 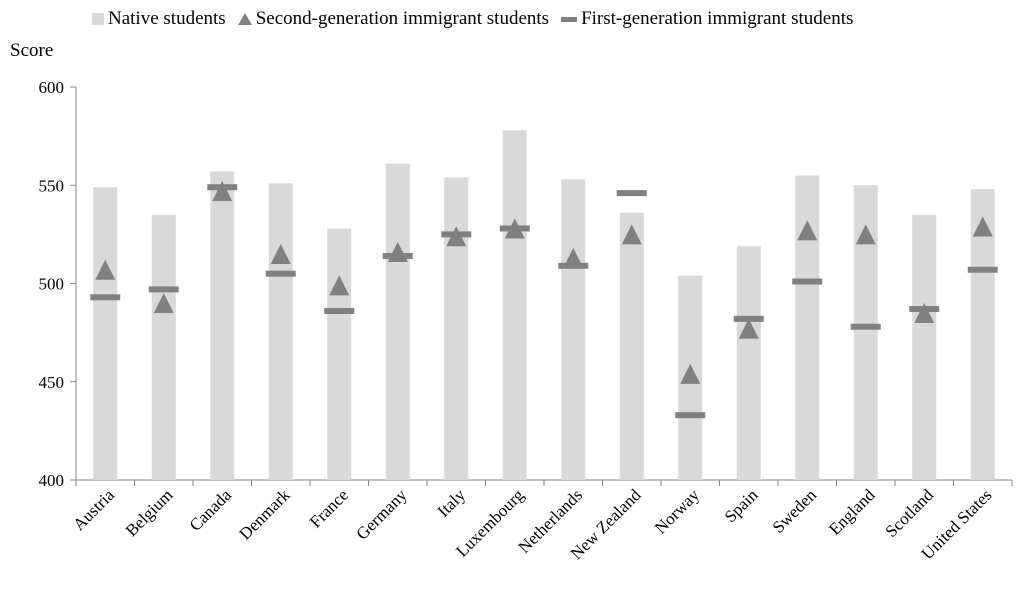 I want to click on marker-second-generation-sweden, so click(x=807, y=230).